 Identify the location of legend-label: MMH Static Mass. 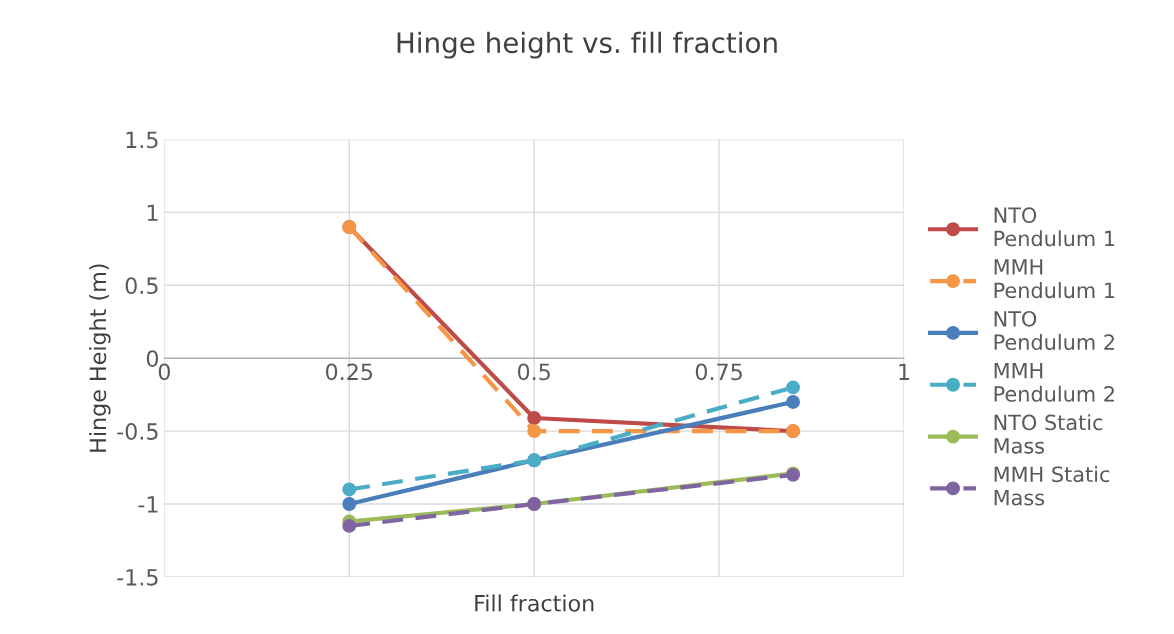
(1052, 486).